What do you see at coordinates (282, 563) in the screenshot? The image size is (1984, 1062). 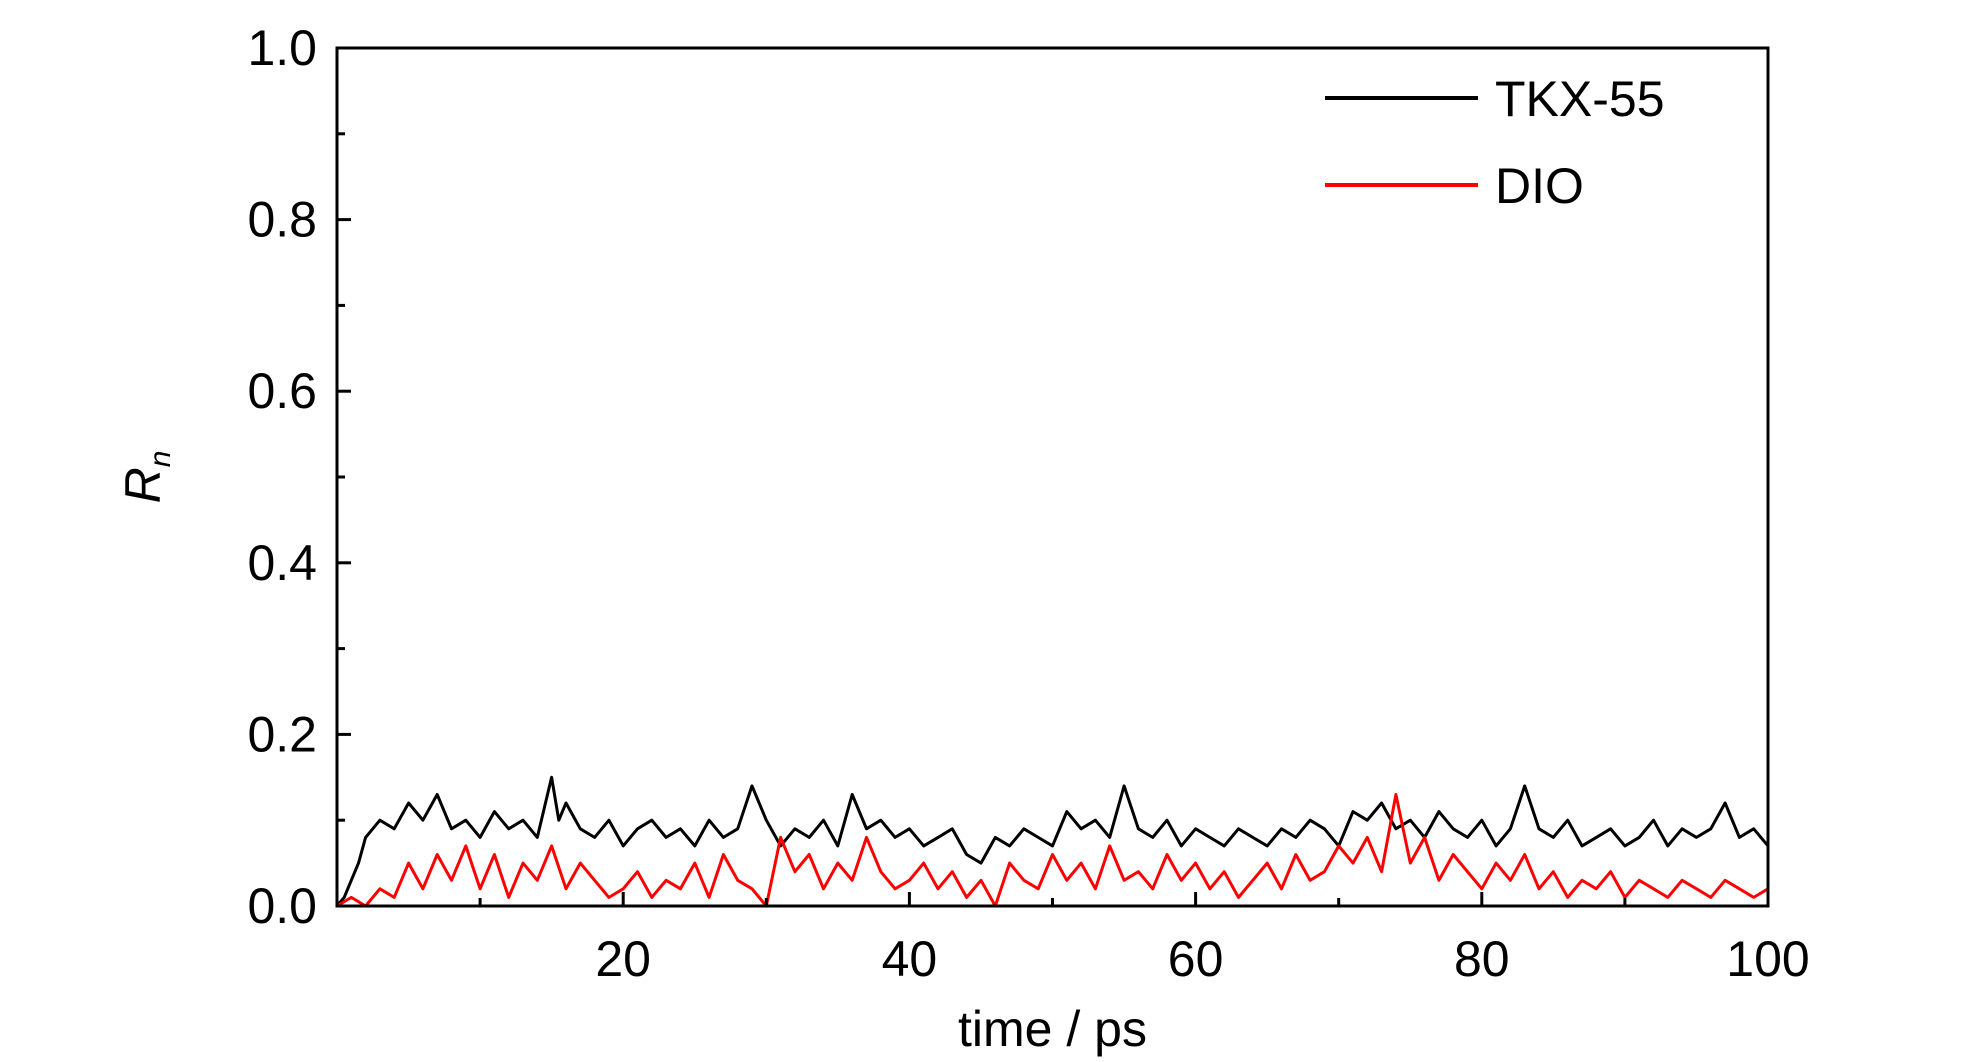 I see `y-tick-label: 0.4` at bounding box center [282, 563].